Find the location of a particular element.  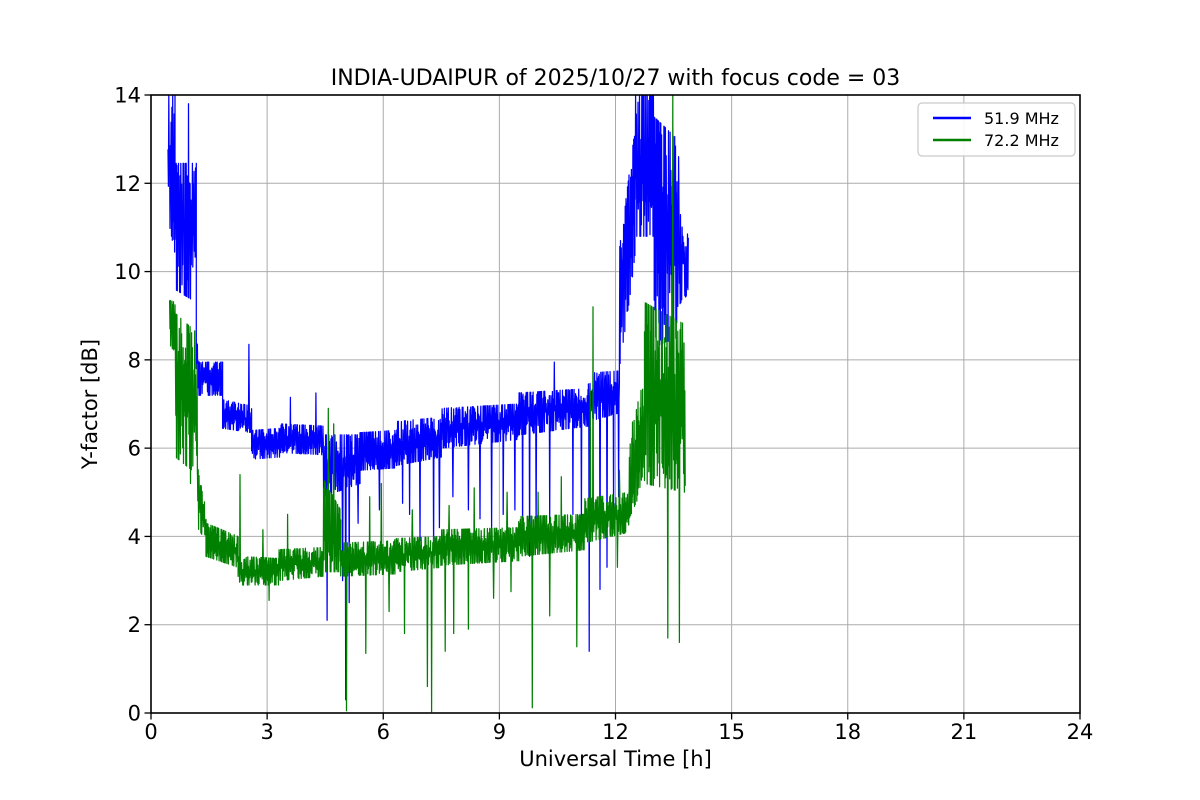

x-tick-label: 6 is located at coordinates (383, 732).